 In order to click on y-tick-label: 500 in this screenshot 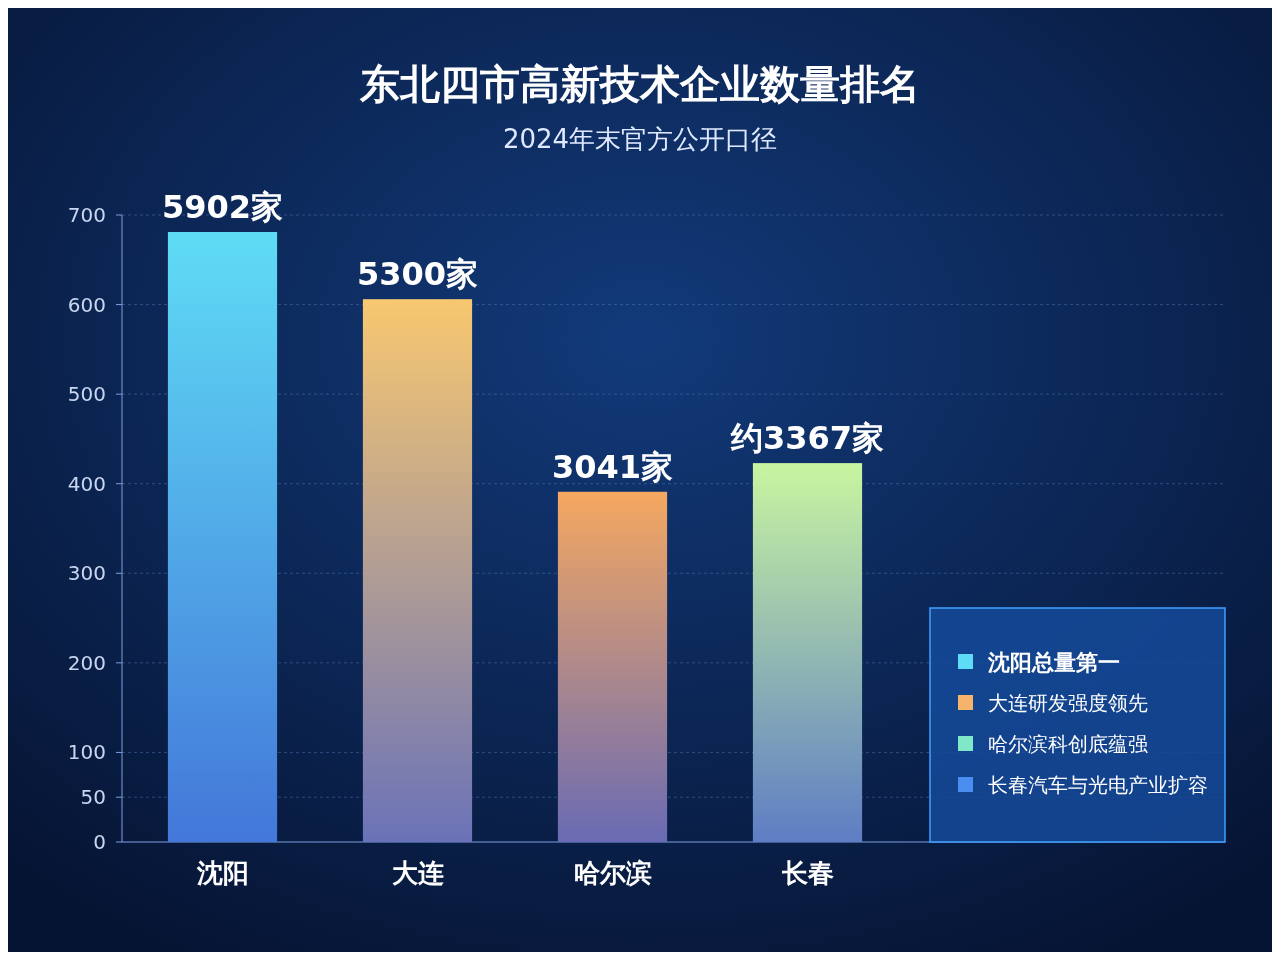, I will do `click(86, 394)`.